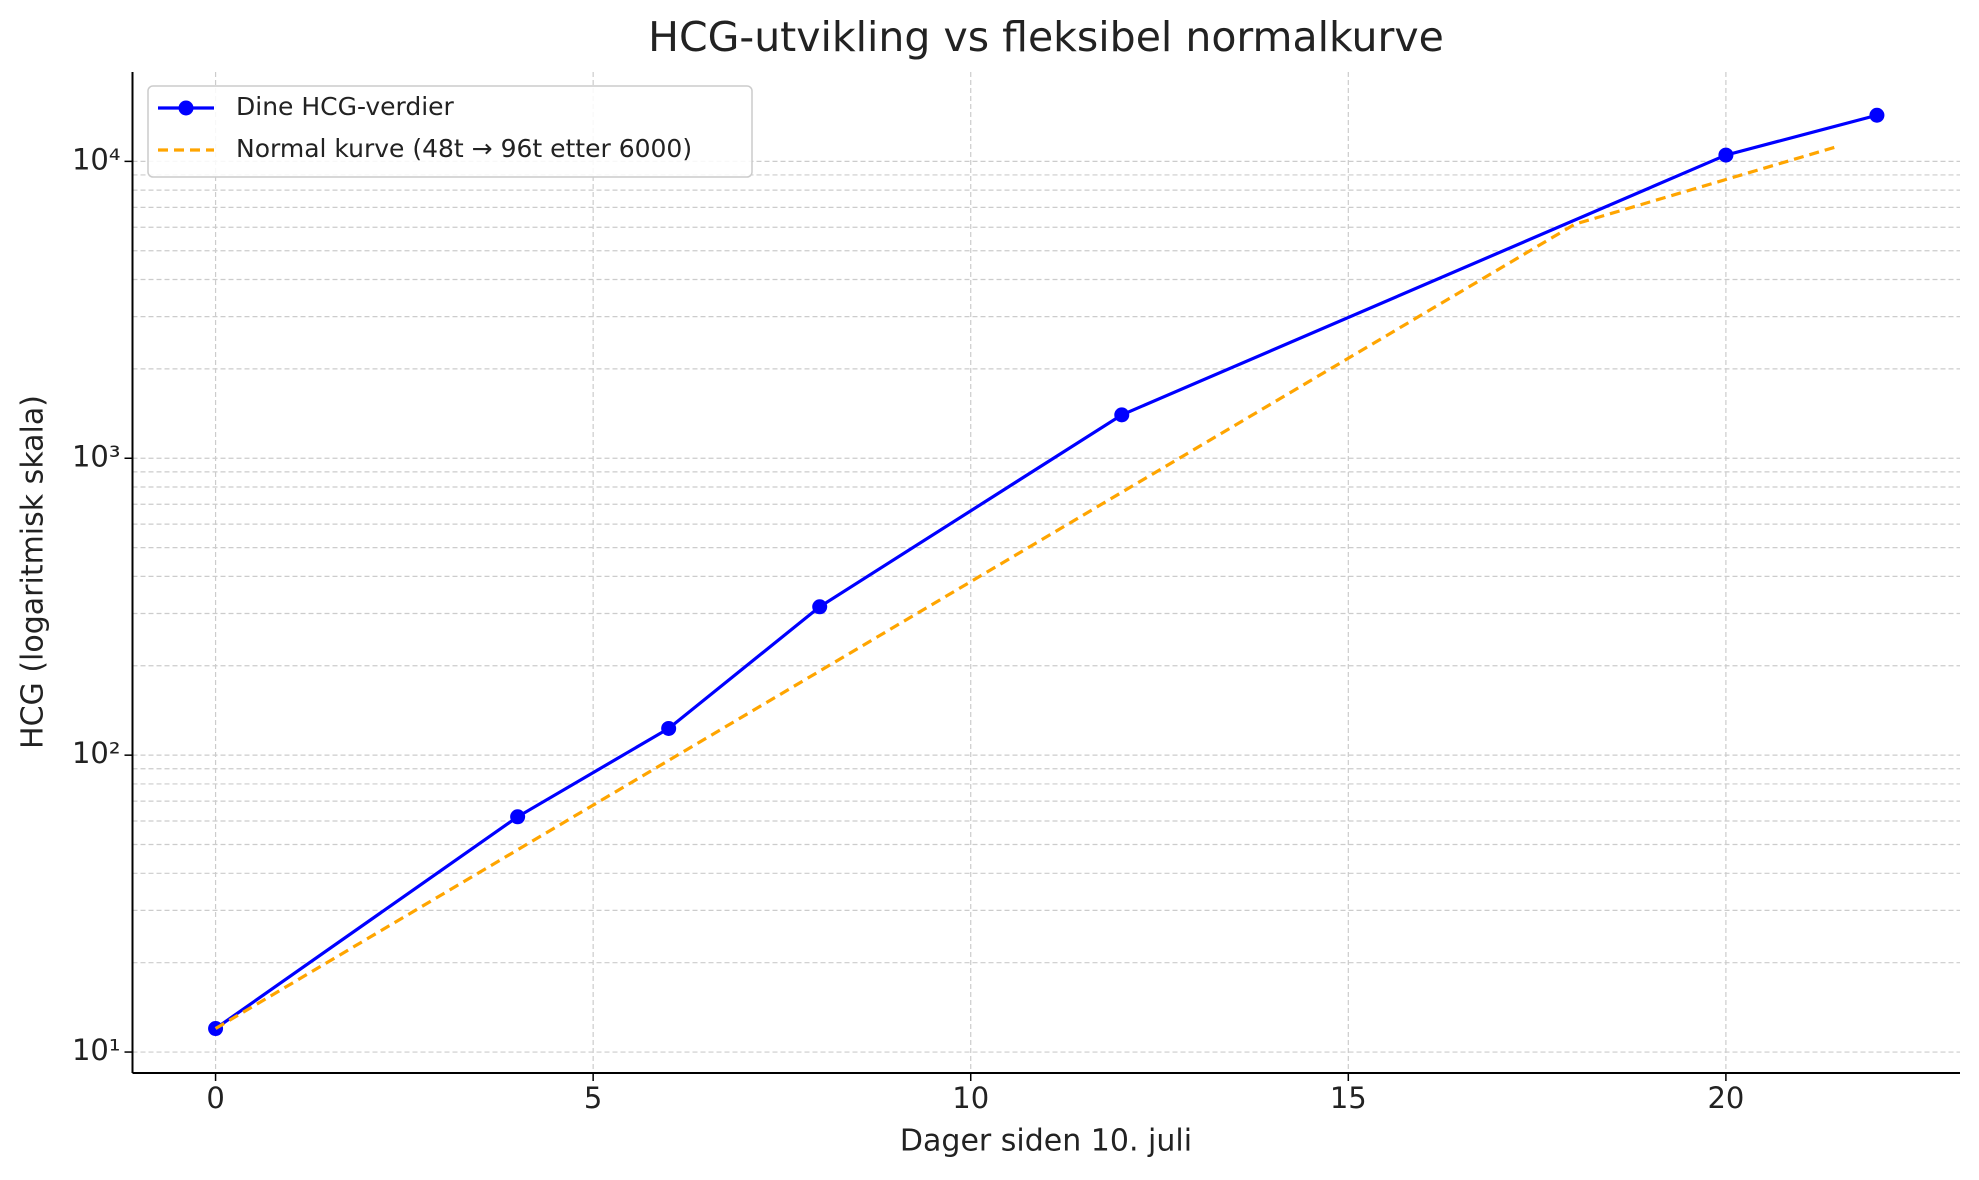 The image size is (1979, 1180). What do you see at coordinates (593, 1098) in the screenshot?
I see `x-tick-label: 5` at bounding box center [593, 1098].